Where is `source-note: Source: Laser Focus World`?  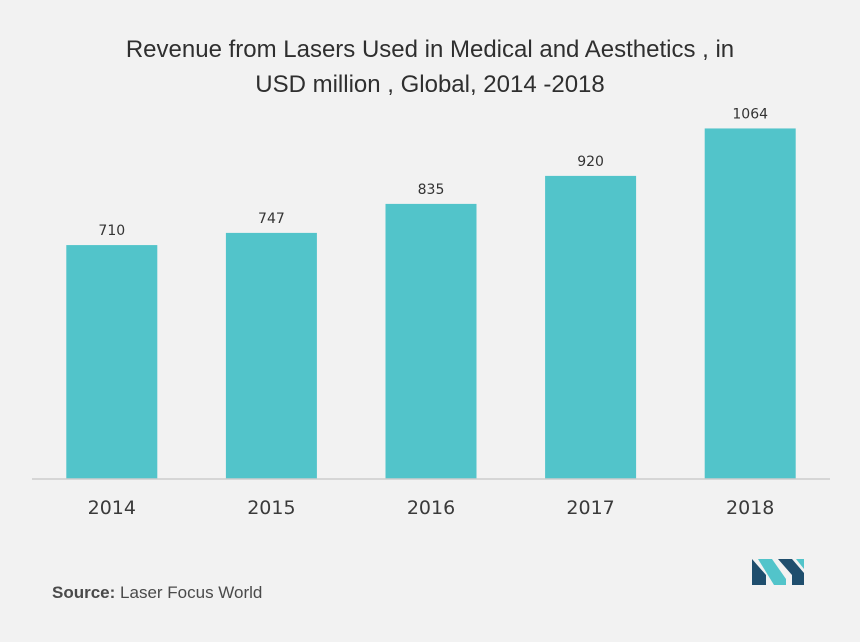 source-note: Source: Laser Focus World is located at coordinates (157, 593).